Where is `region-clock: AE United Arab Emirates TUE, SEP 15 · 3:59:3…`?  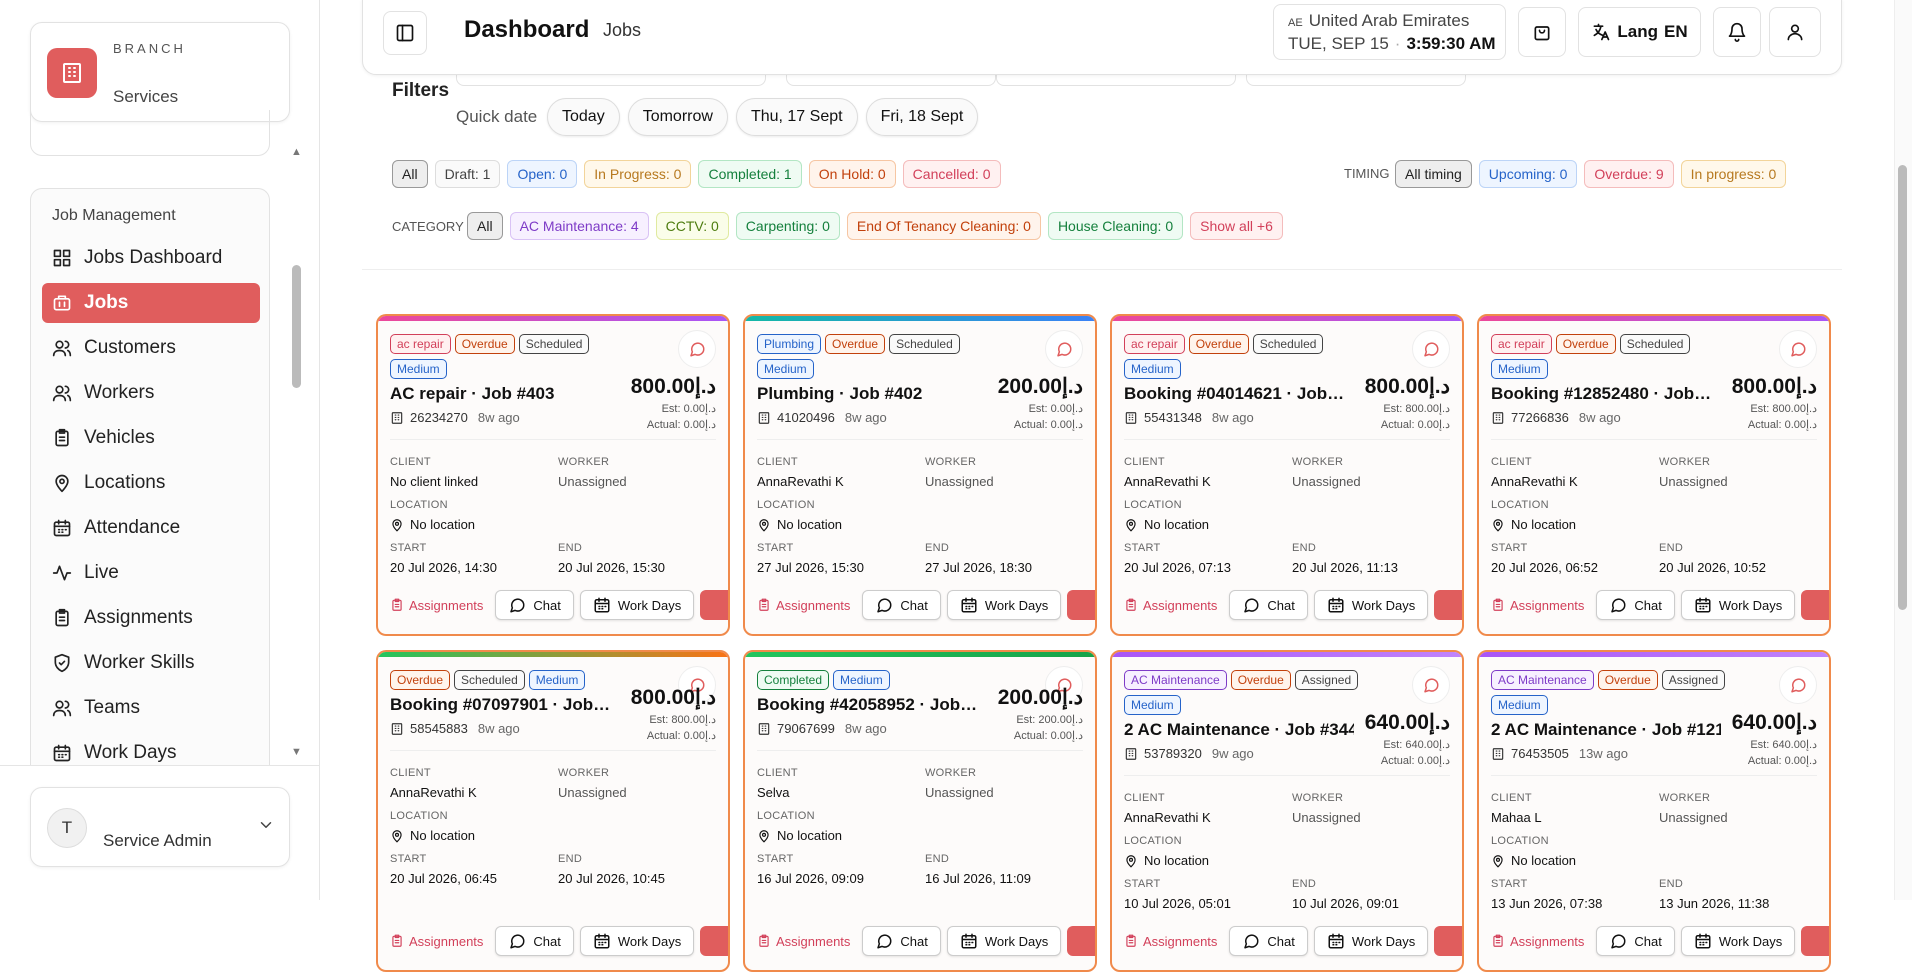 region-clock: AE United Arab Emirates TUE, SEP 15 · 3:59:3… is located at coordinates (1389, 32).